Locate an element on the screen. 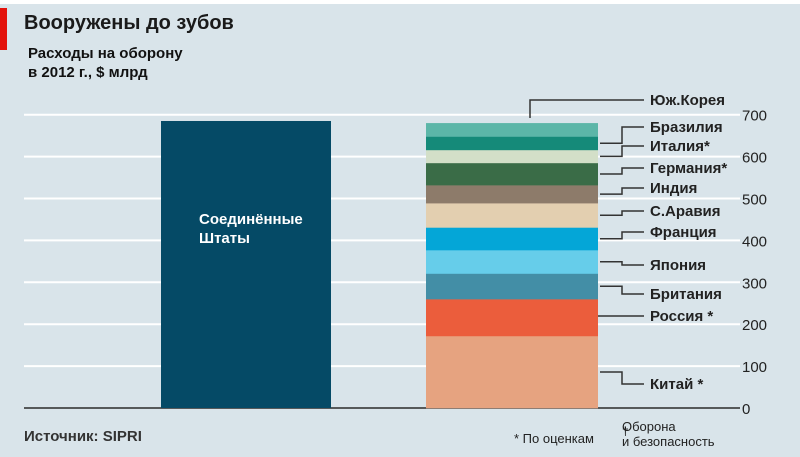 This screenshot has height=457, width=800. chart-subtitle: Расходы на оборону в 2012 г., $ млрд is located at coordinates (105, 63).